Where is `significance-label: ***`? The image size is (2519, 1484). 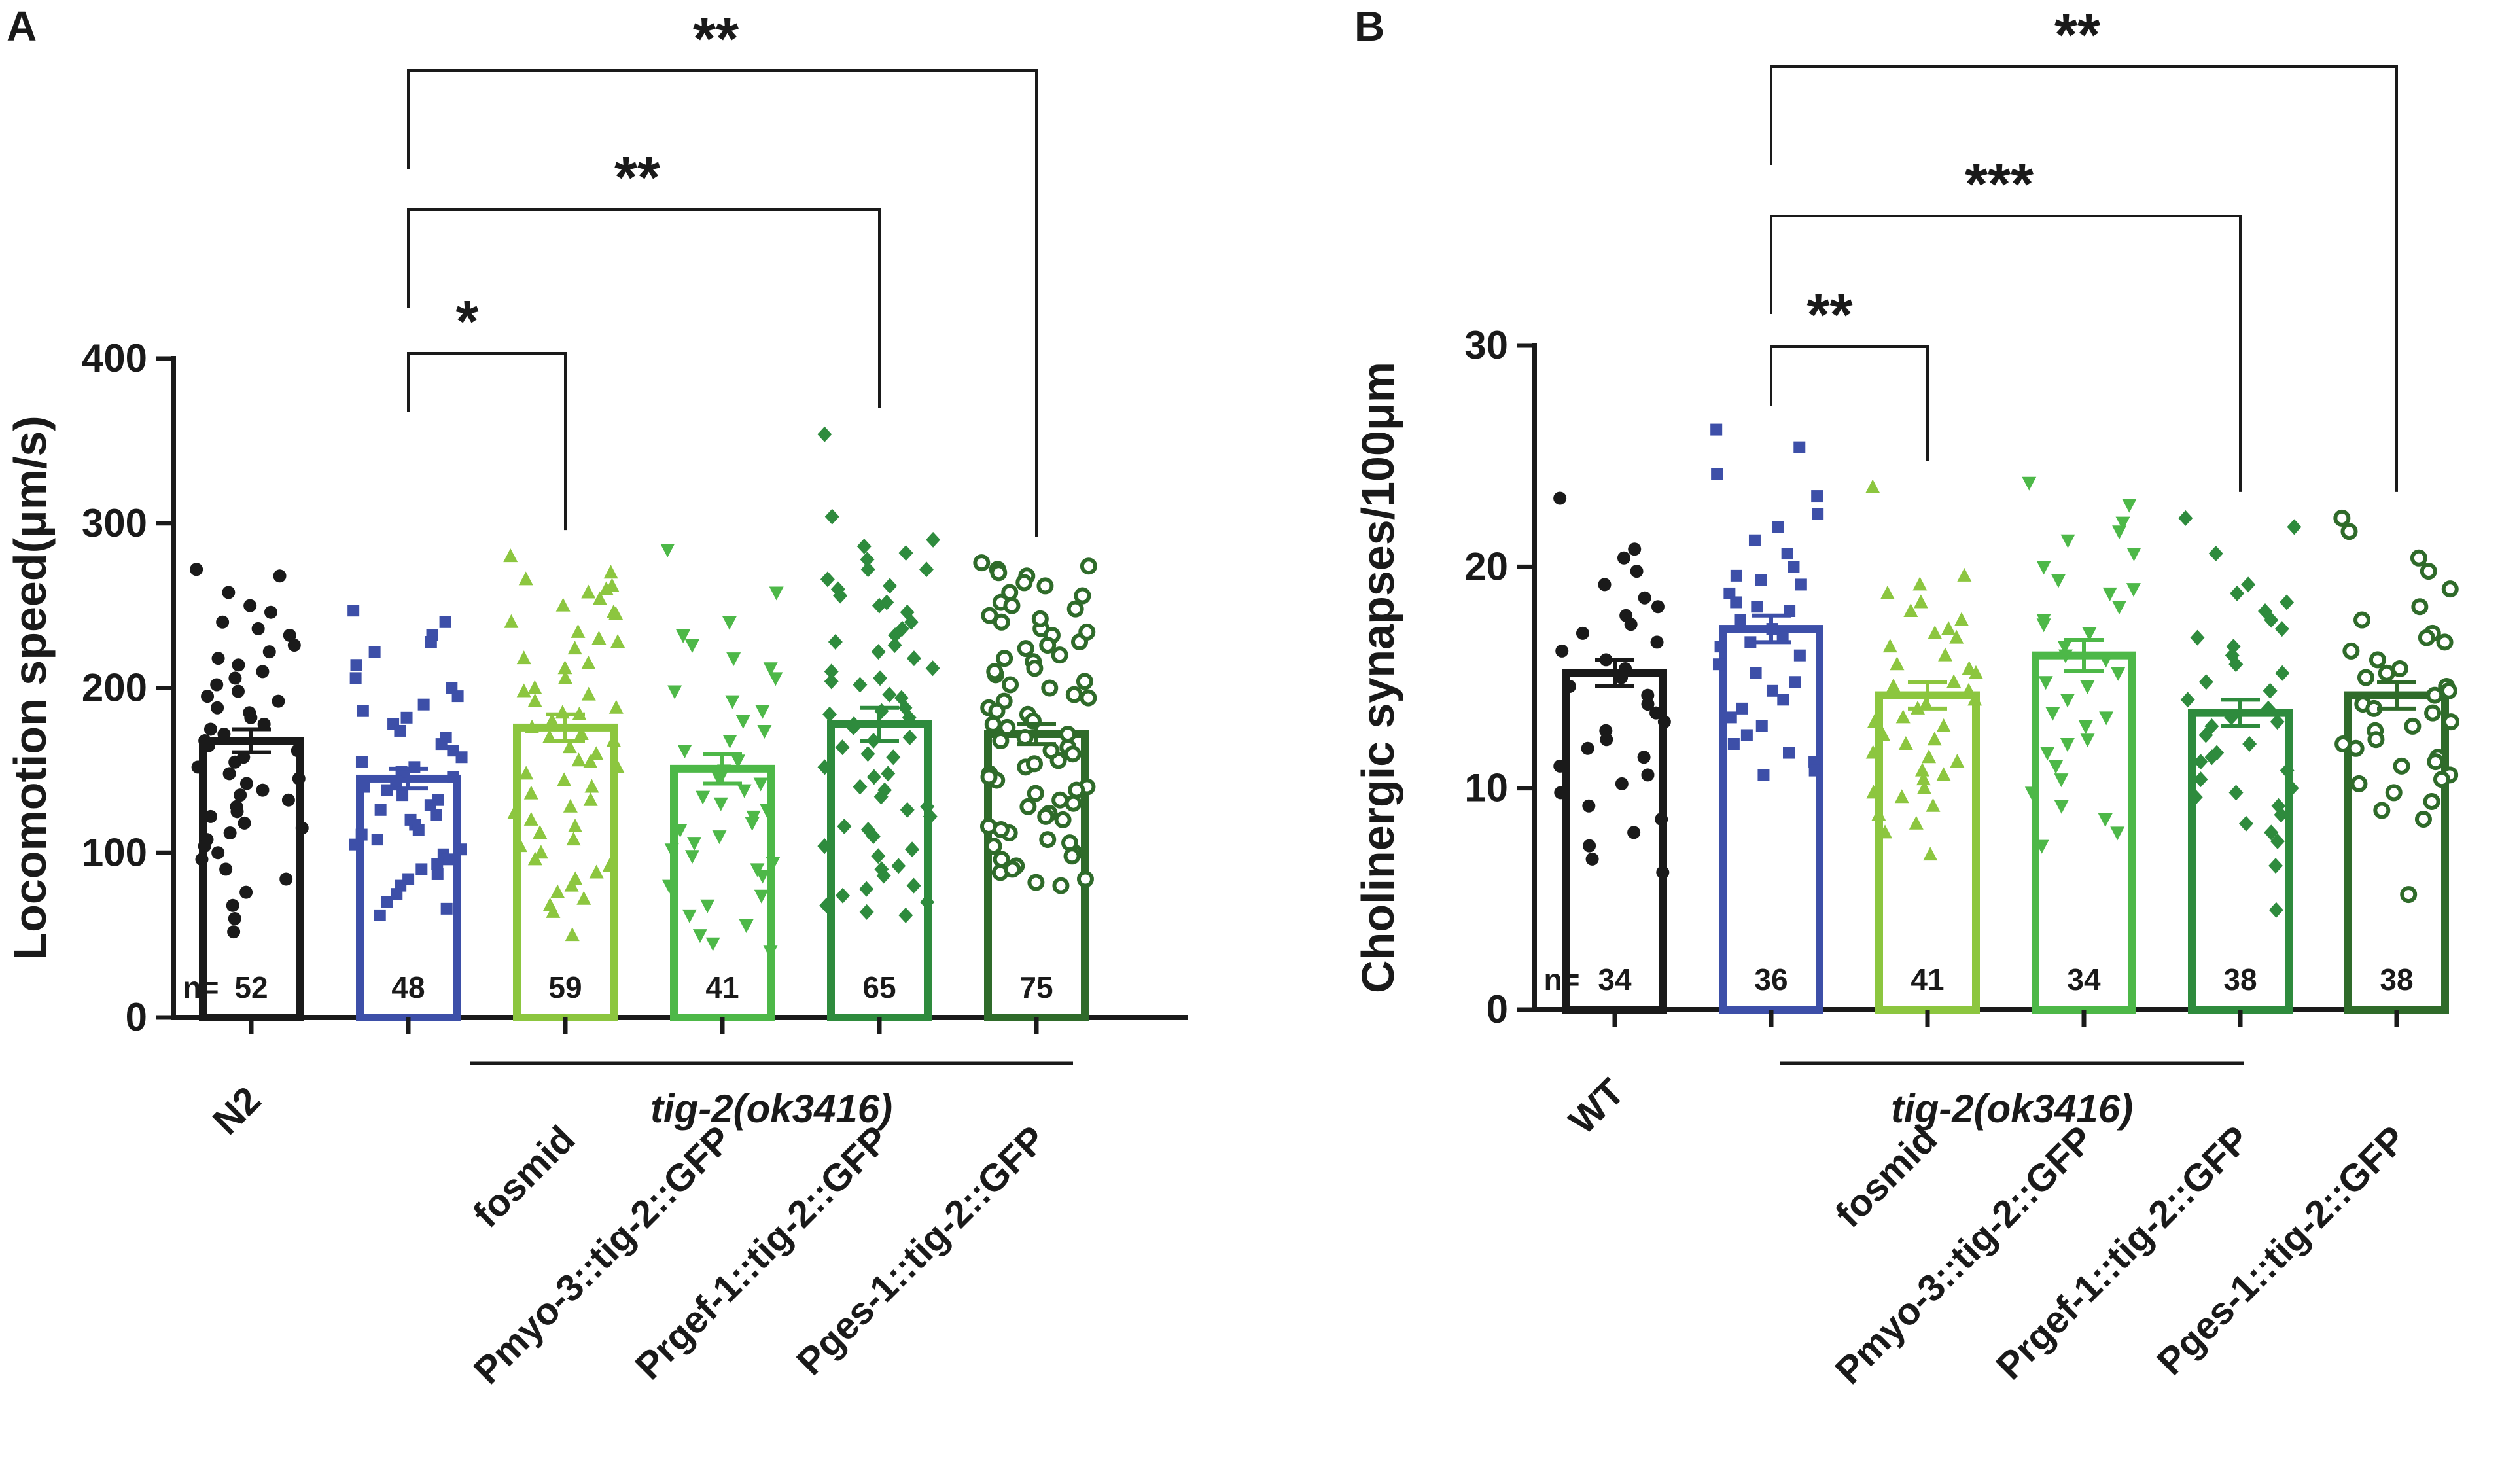 significance-label: *** is located at coordinates (1999, 185).